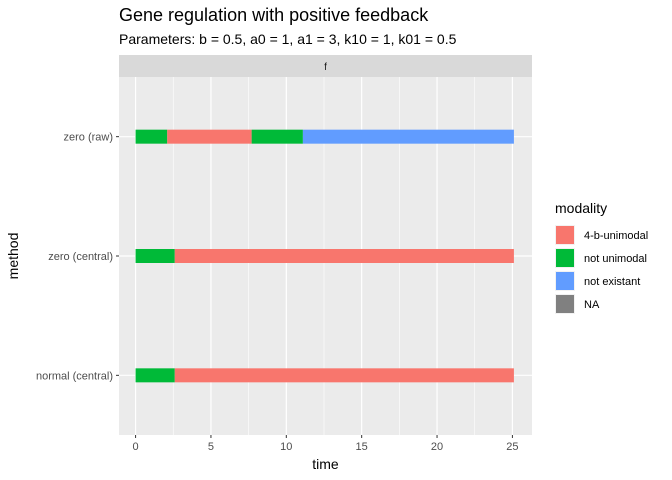 The width and height of the screenshot is (672, 480). Describe the element at coordinates (325, 464) in the screenshot. I see `x-axis-title: time` at that location.